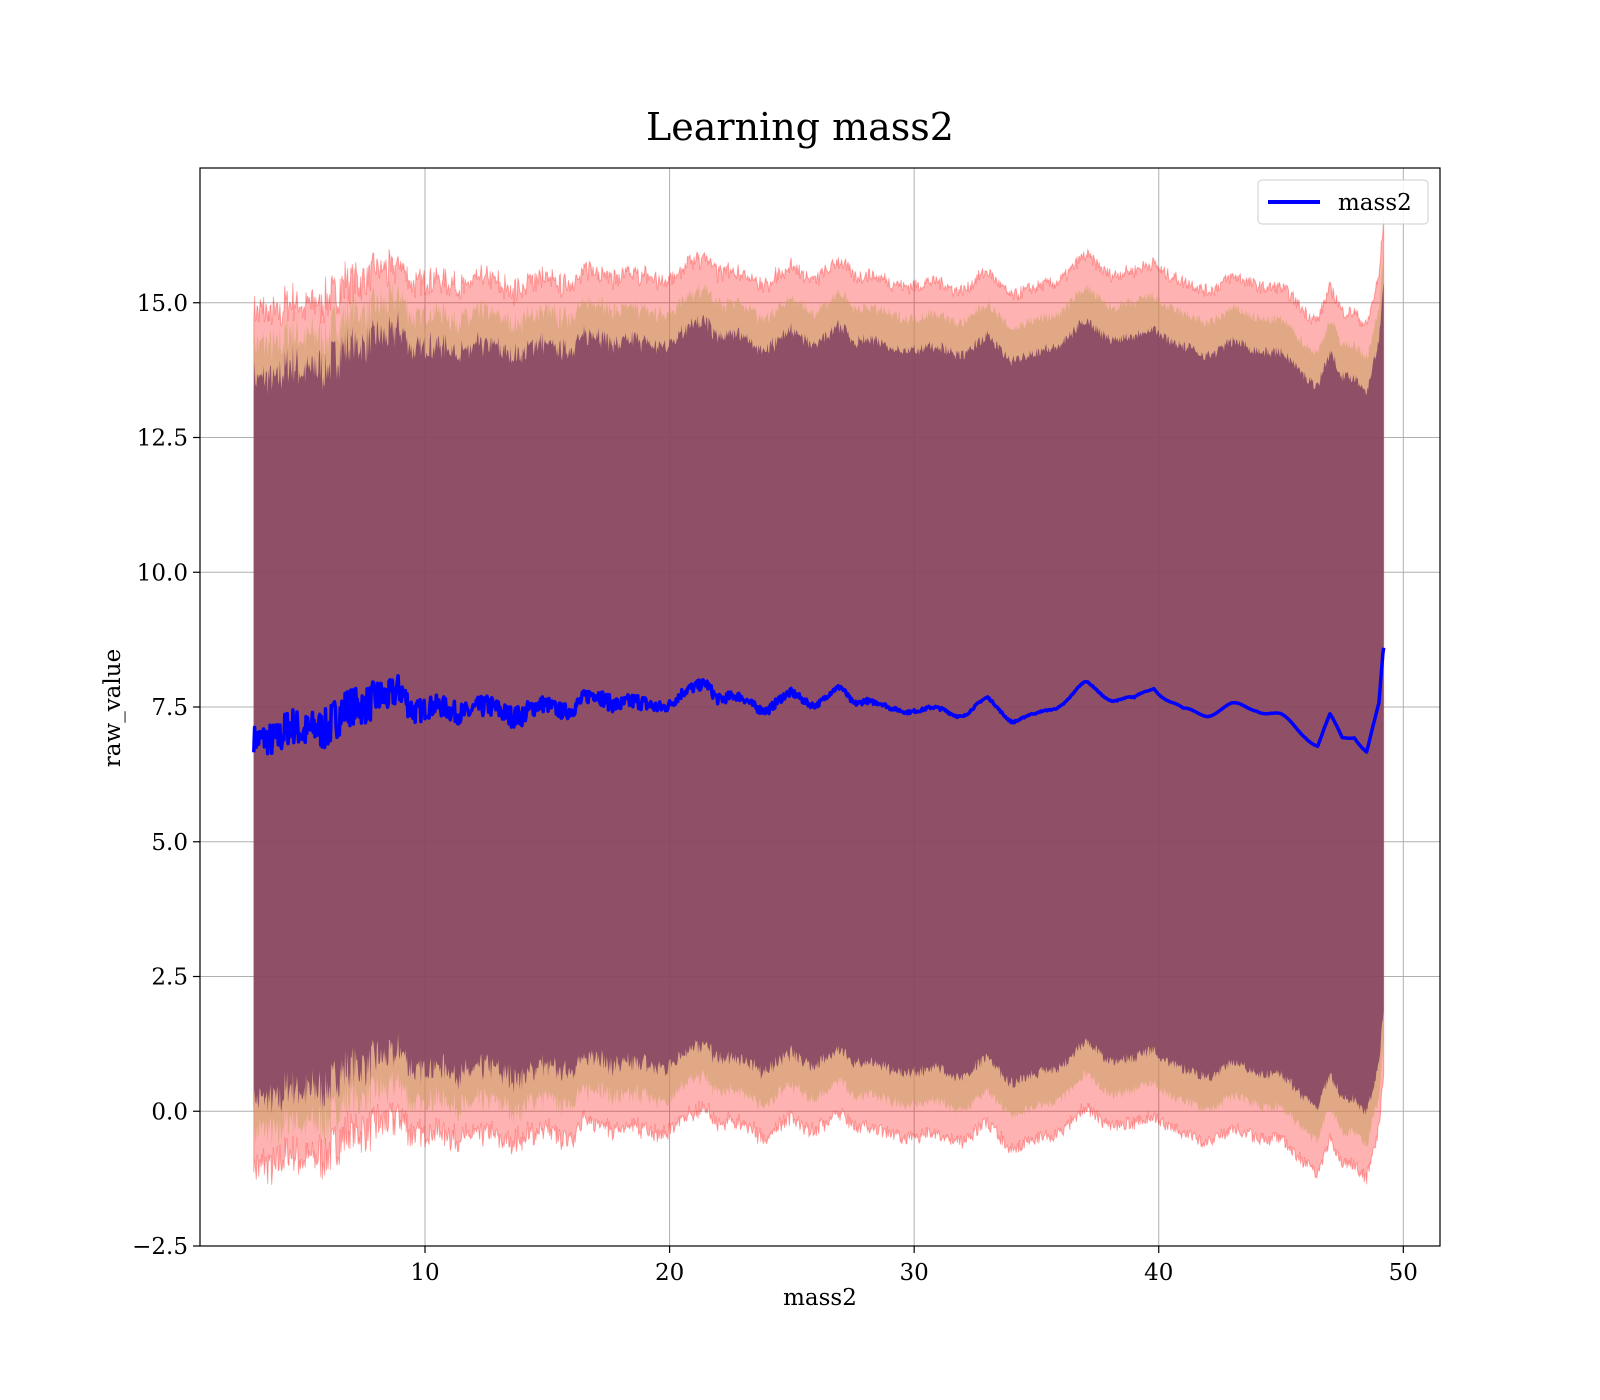 The height and width of the screenshot is (1400, 1600). I want to click on legend: mass2, so click(1343, 202).